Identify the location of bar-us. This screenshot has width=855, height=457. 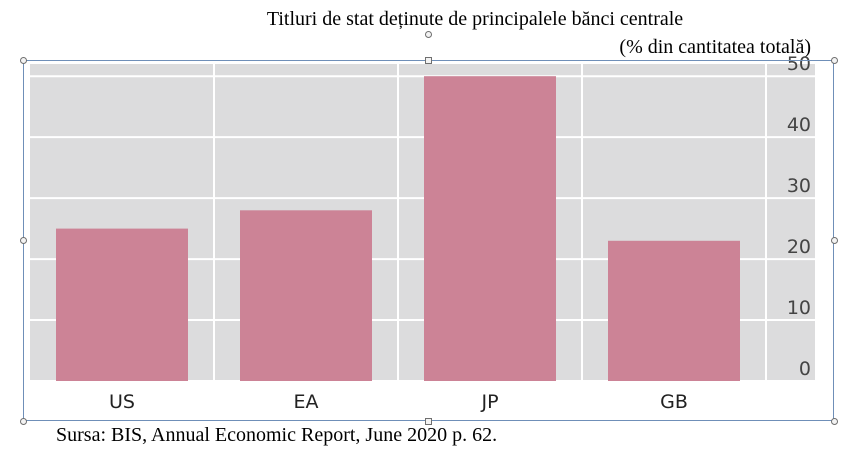
(122, 304).